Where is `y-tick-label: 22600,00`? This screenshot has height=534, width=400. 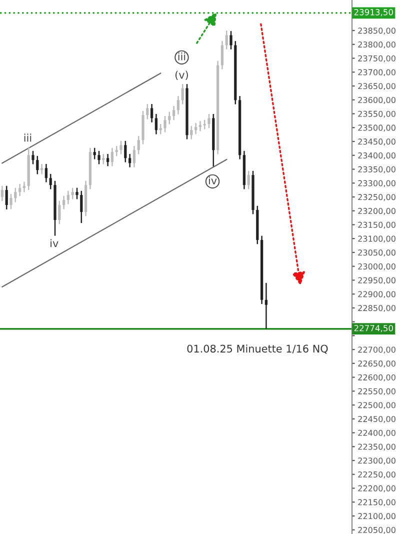
y-tick-label: 22600,00 is located at coordinates (377, 378).